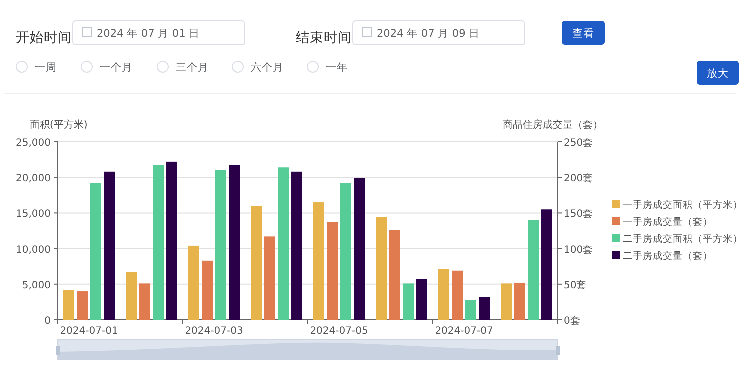 The height and width of the screenshot is (371, 740). I want to click on y-tick-label: 25,000, so click(33, 143).